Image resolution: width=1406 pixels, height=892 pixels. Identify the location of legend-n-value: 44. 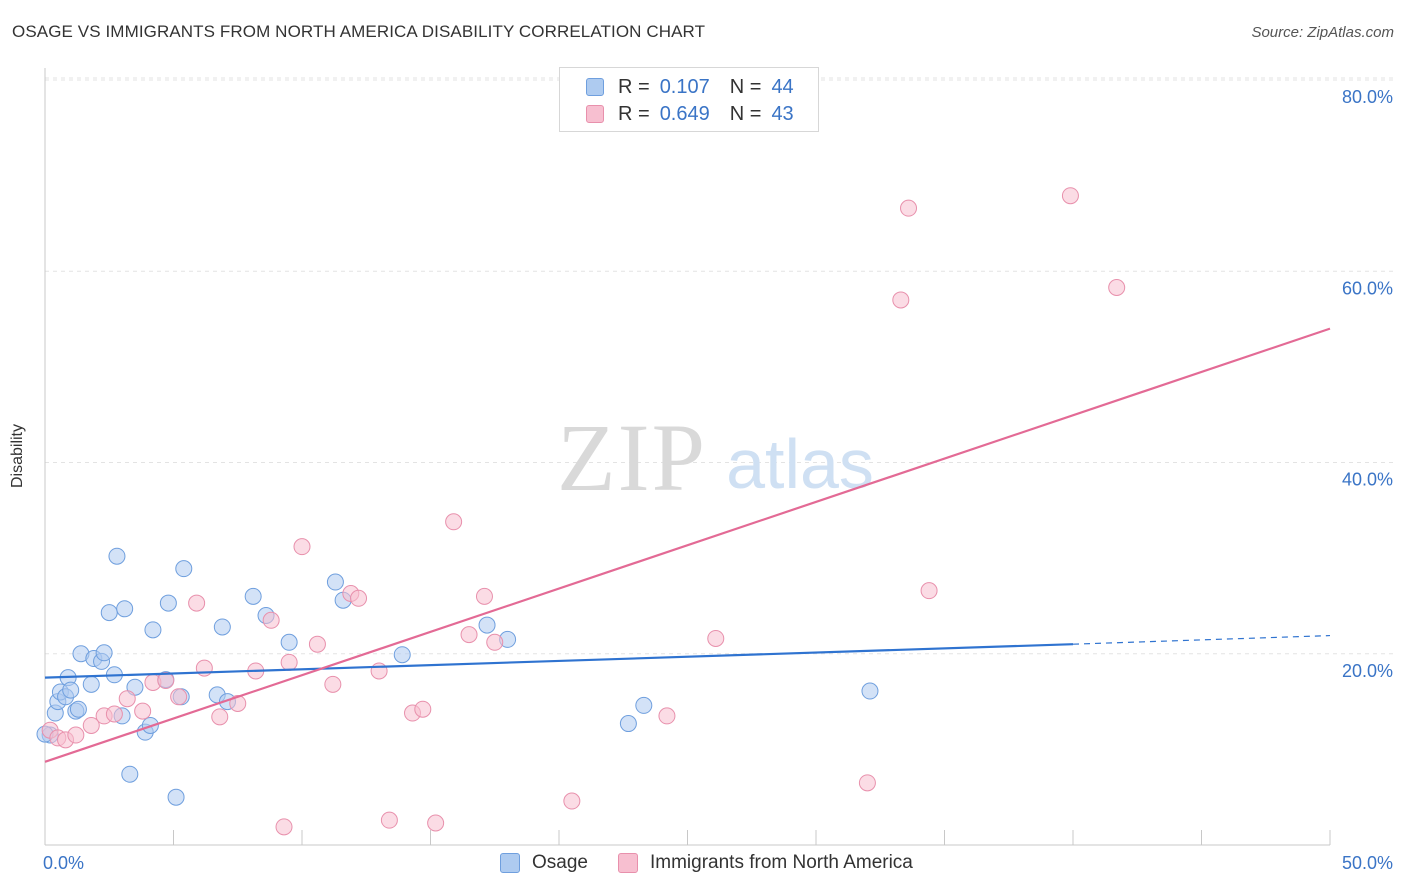
(782, 86).